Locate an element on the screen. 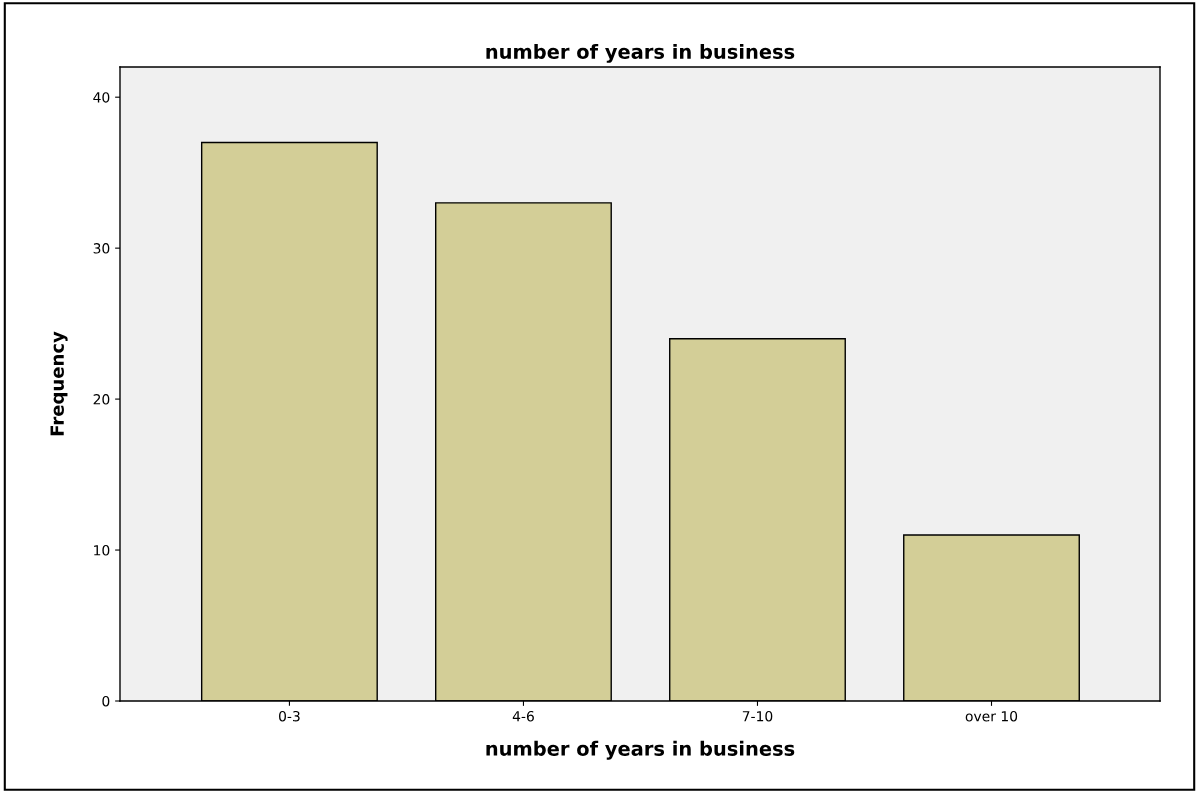 The image size is (1199, 793). y-tick-label: 0 is located at coordinates (106, 701).